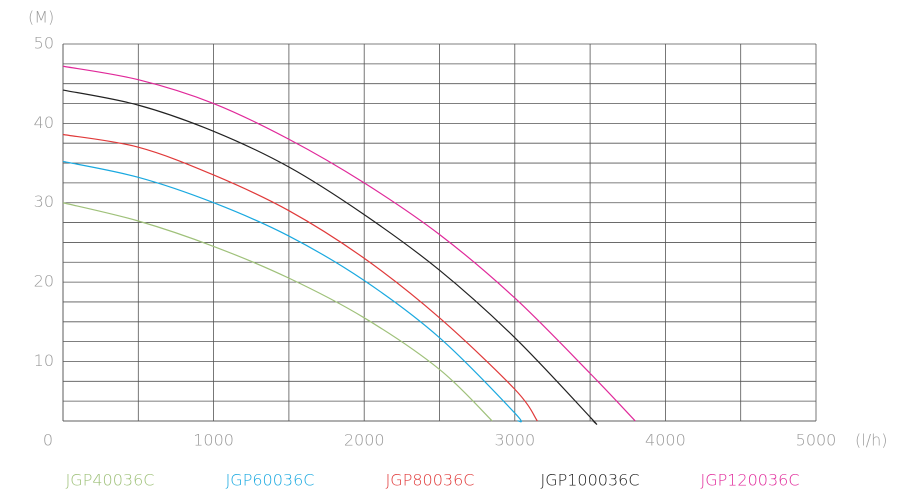 Image resolution: width=900 pixels, height=500 pixels. What do you see at coordinates (41, 17) in the screenshot?
I see `y-axis-label: (M)` at bounding box center [41, 17].